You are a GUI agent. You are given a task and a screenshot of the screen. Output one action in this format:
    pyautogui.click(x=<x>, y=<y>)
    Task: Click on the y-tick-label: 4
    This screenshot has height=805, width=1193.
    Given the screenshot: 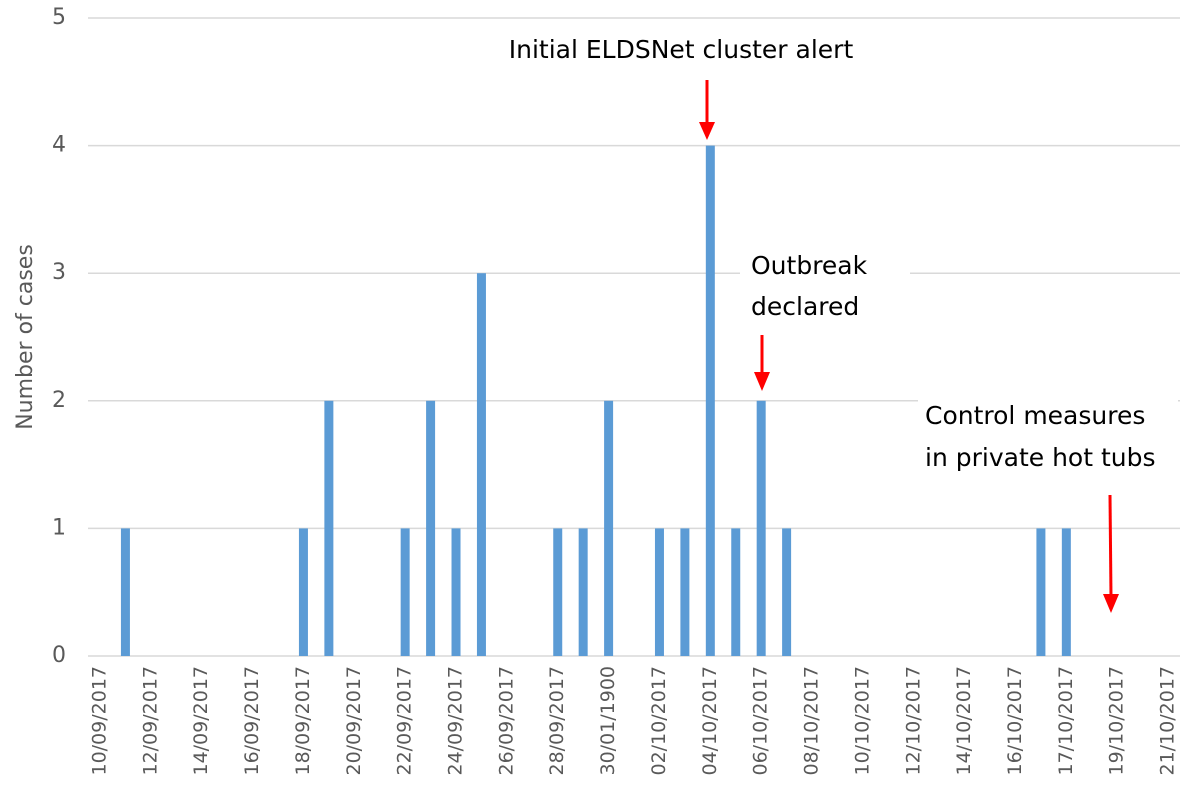 What is the action you would take?
    pyautogui.click(x=59, y=145)
    